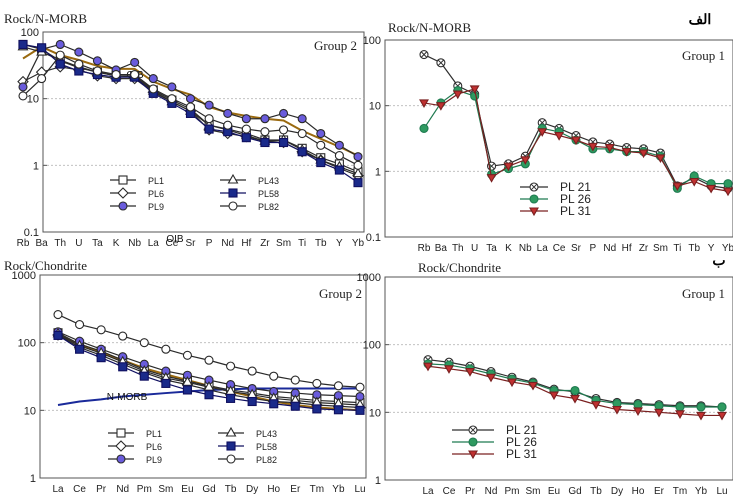 Image resolution: width=733 pixels, height=502 pixels. What do you see at coordinates (156, 194) in the screenshot?
I see `legend-label: PL6` at bounding box center [156, 194].